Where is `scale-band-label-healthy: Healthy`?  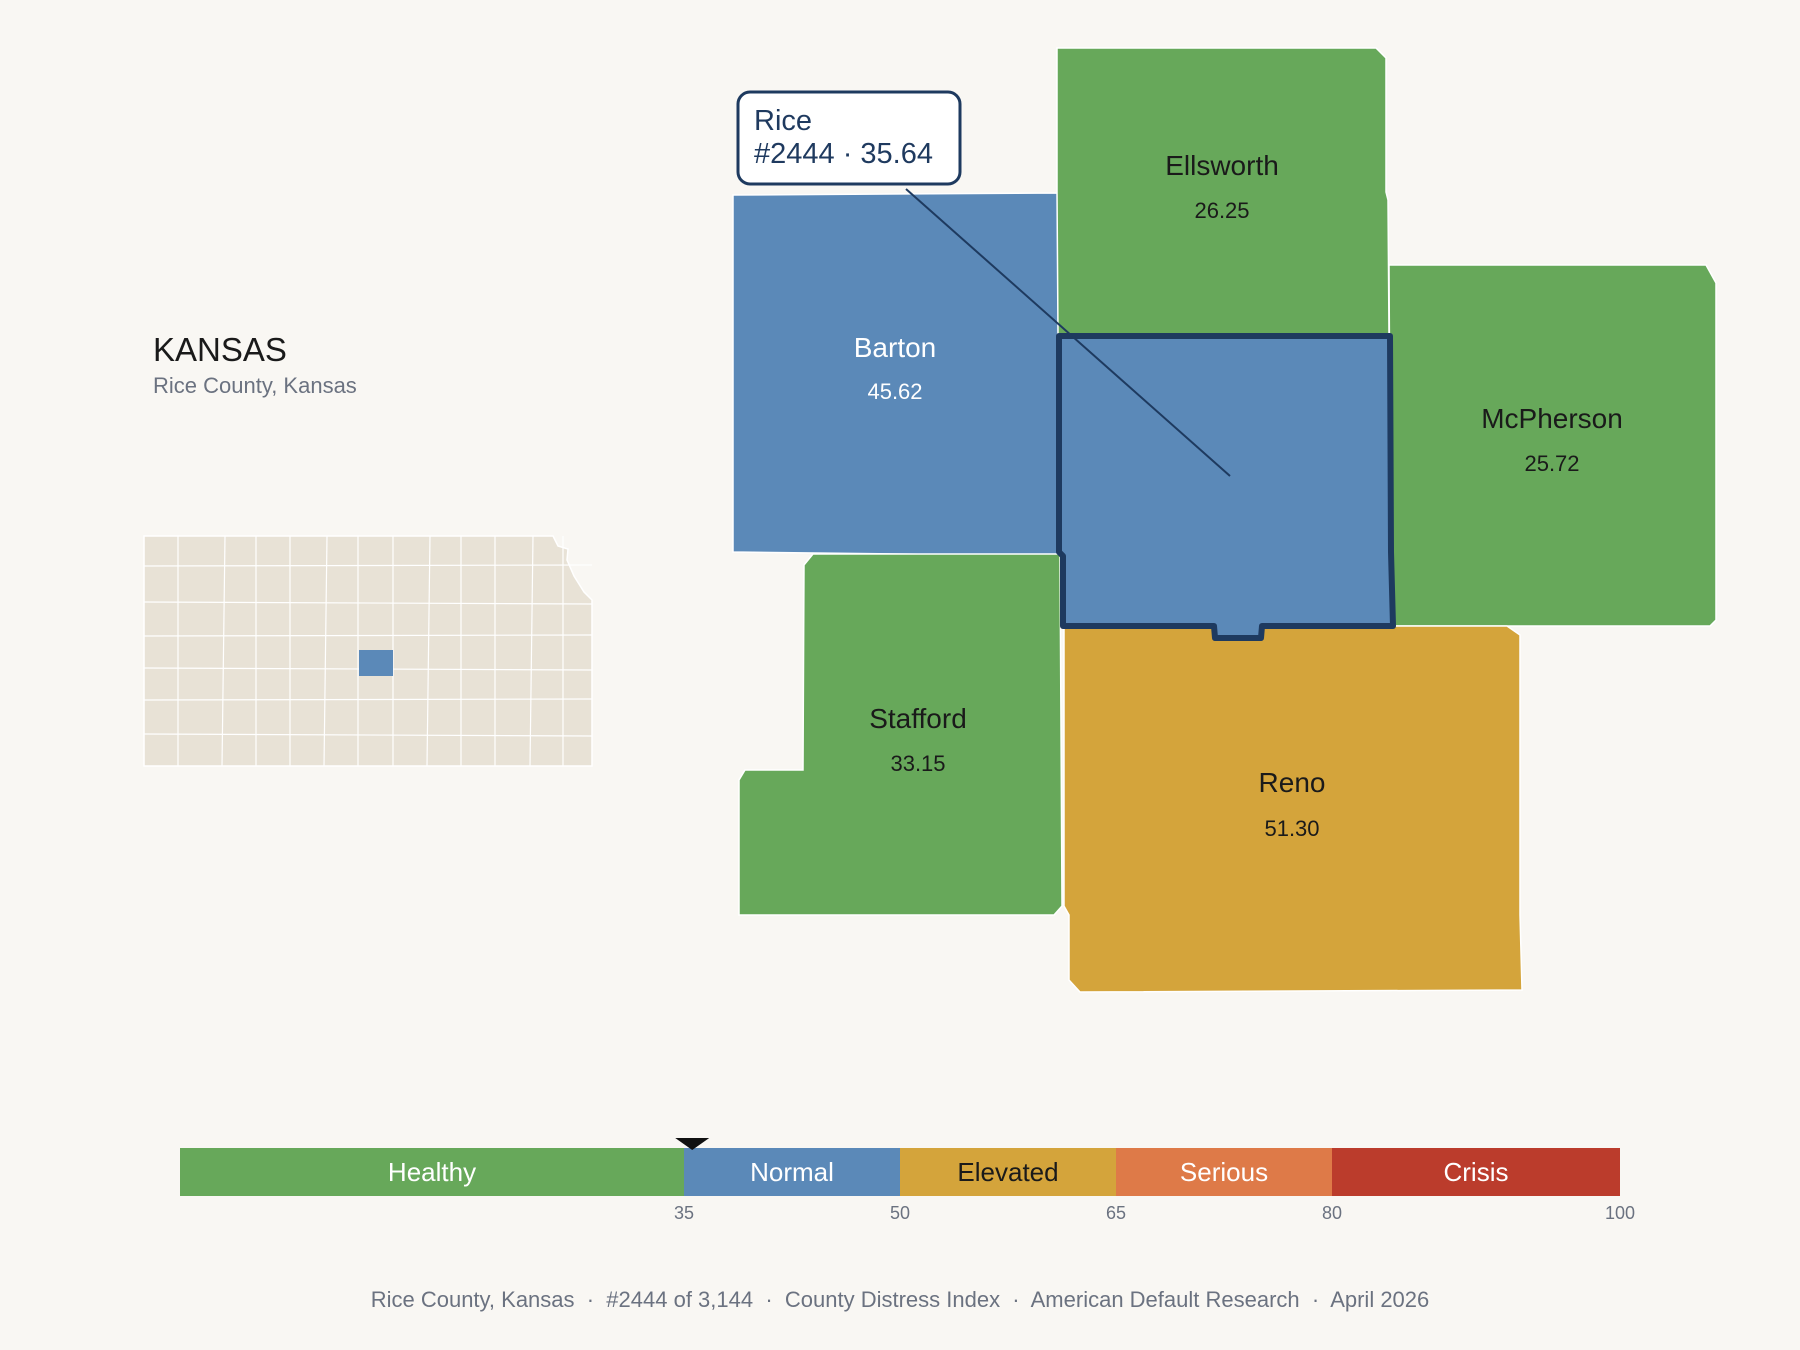
scale-band-label-healthy: Healthy is located at coordinates (432, 1172).